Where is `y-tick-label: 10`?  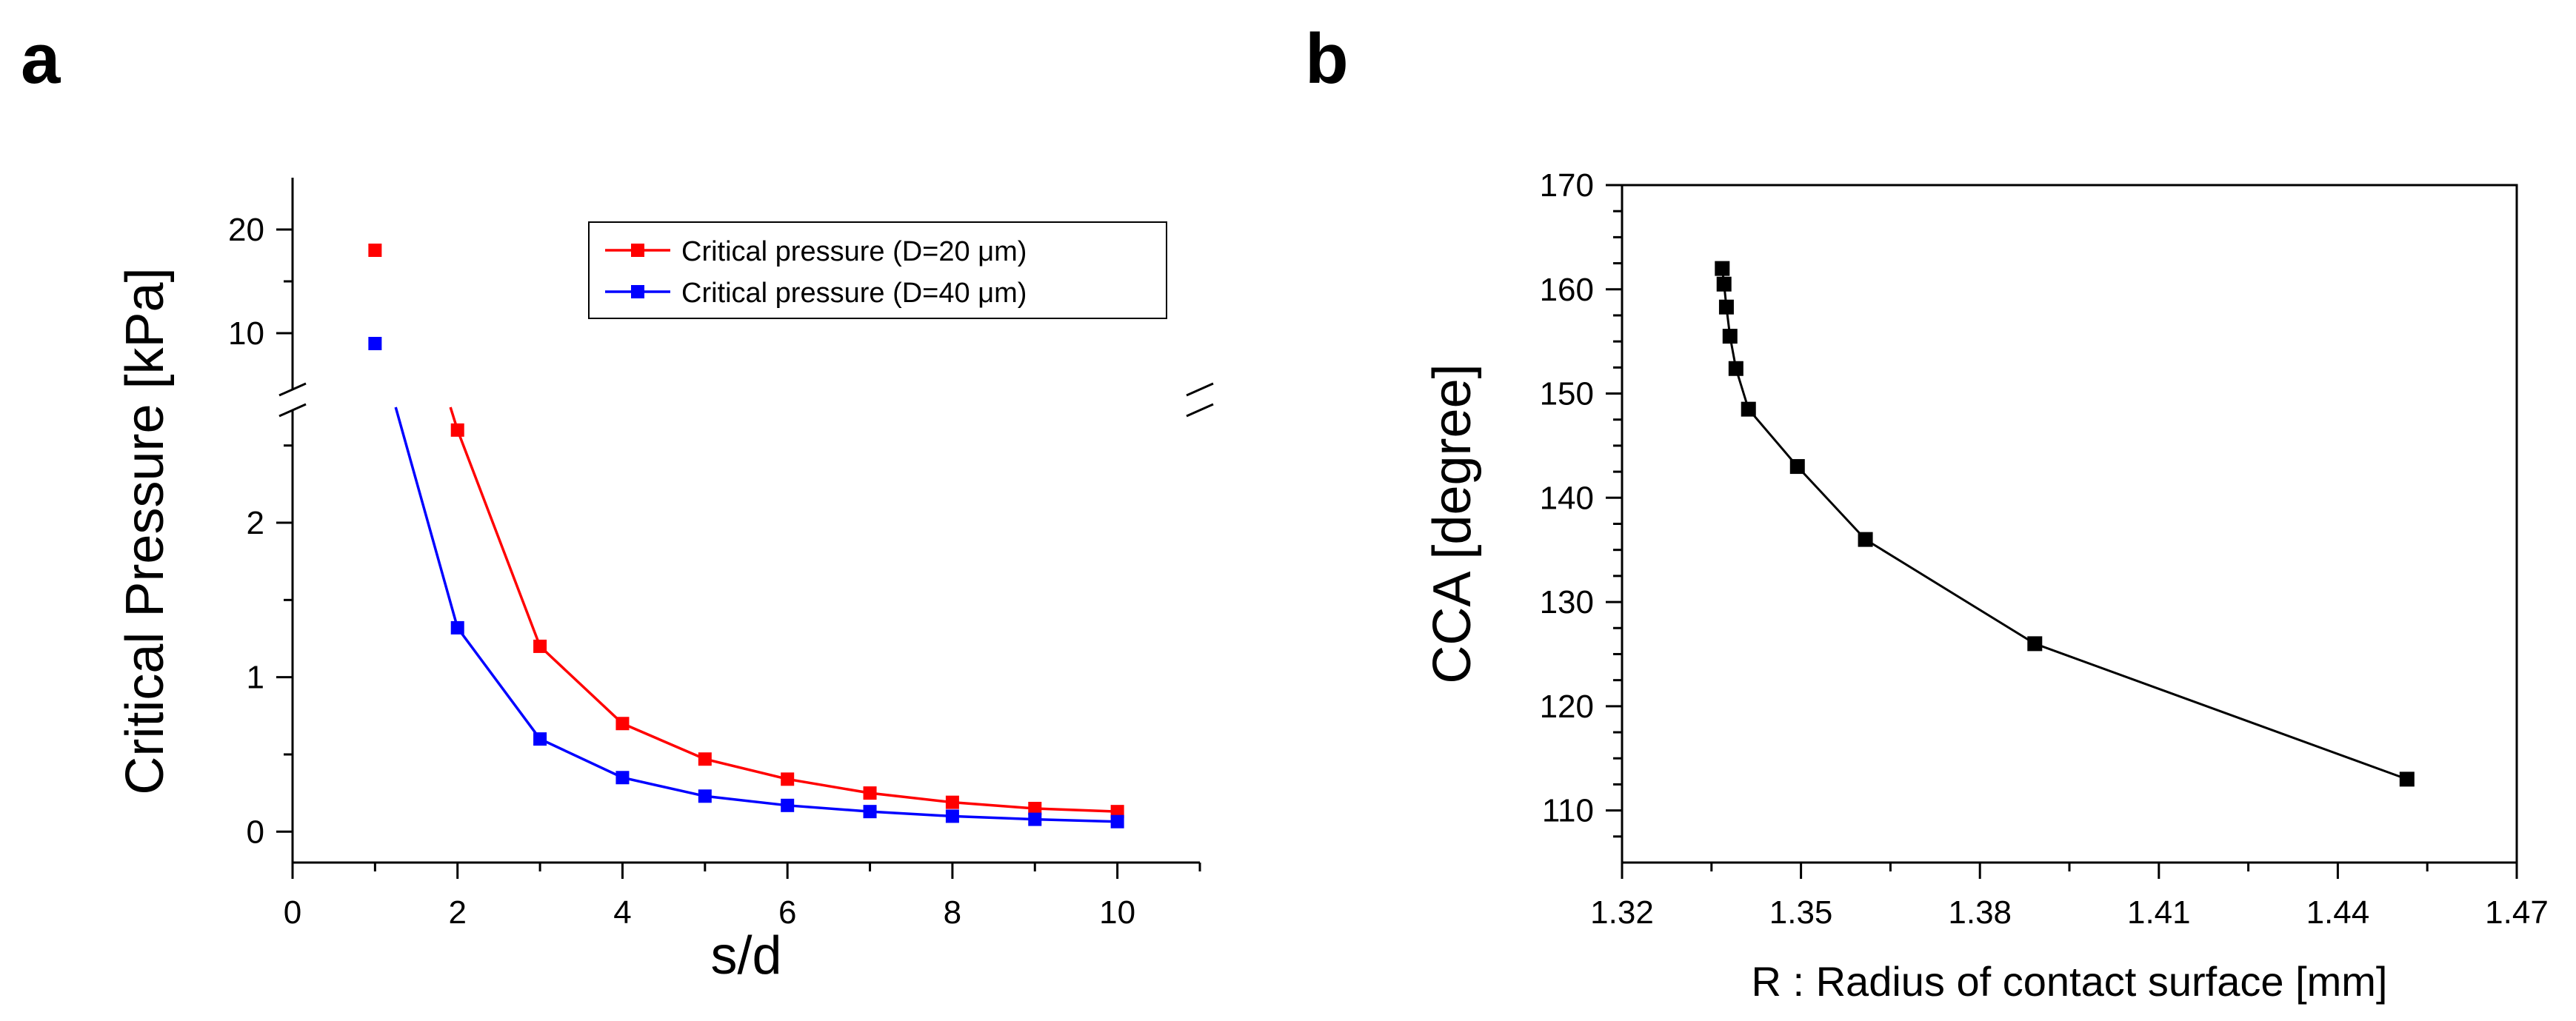 y-tick-label: 10 is located at coordinates (246, 334).